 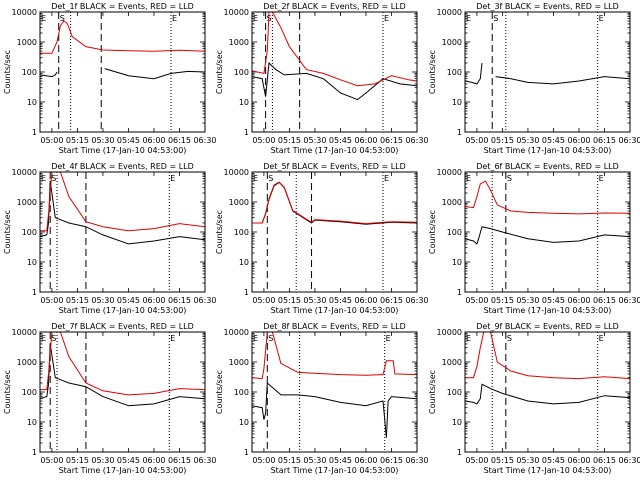 What do you see at coordinates (547, 166) in the screenshot?
I see `panel-title: Det_6f BLACK = Events, RED = LLD` at bounding box center [547, 166].